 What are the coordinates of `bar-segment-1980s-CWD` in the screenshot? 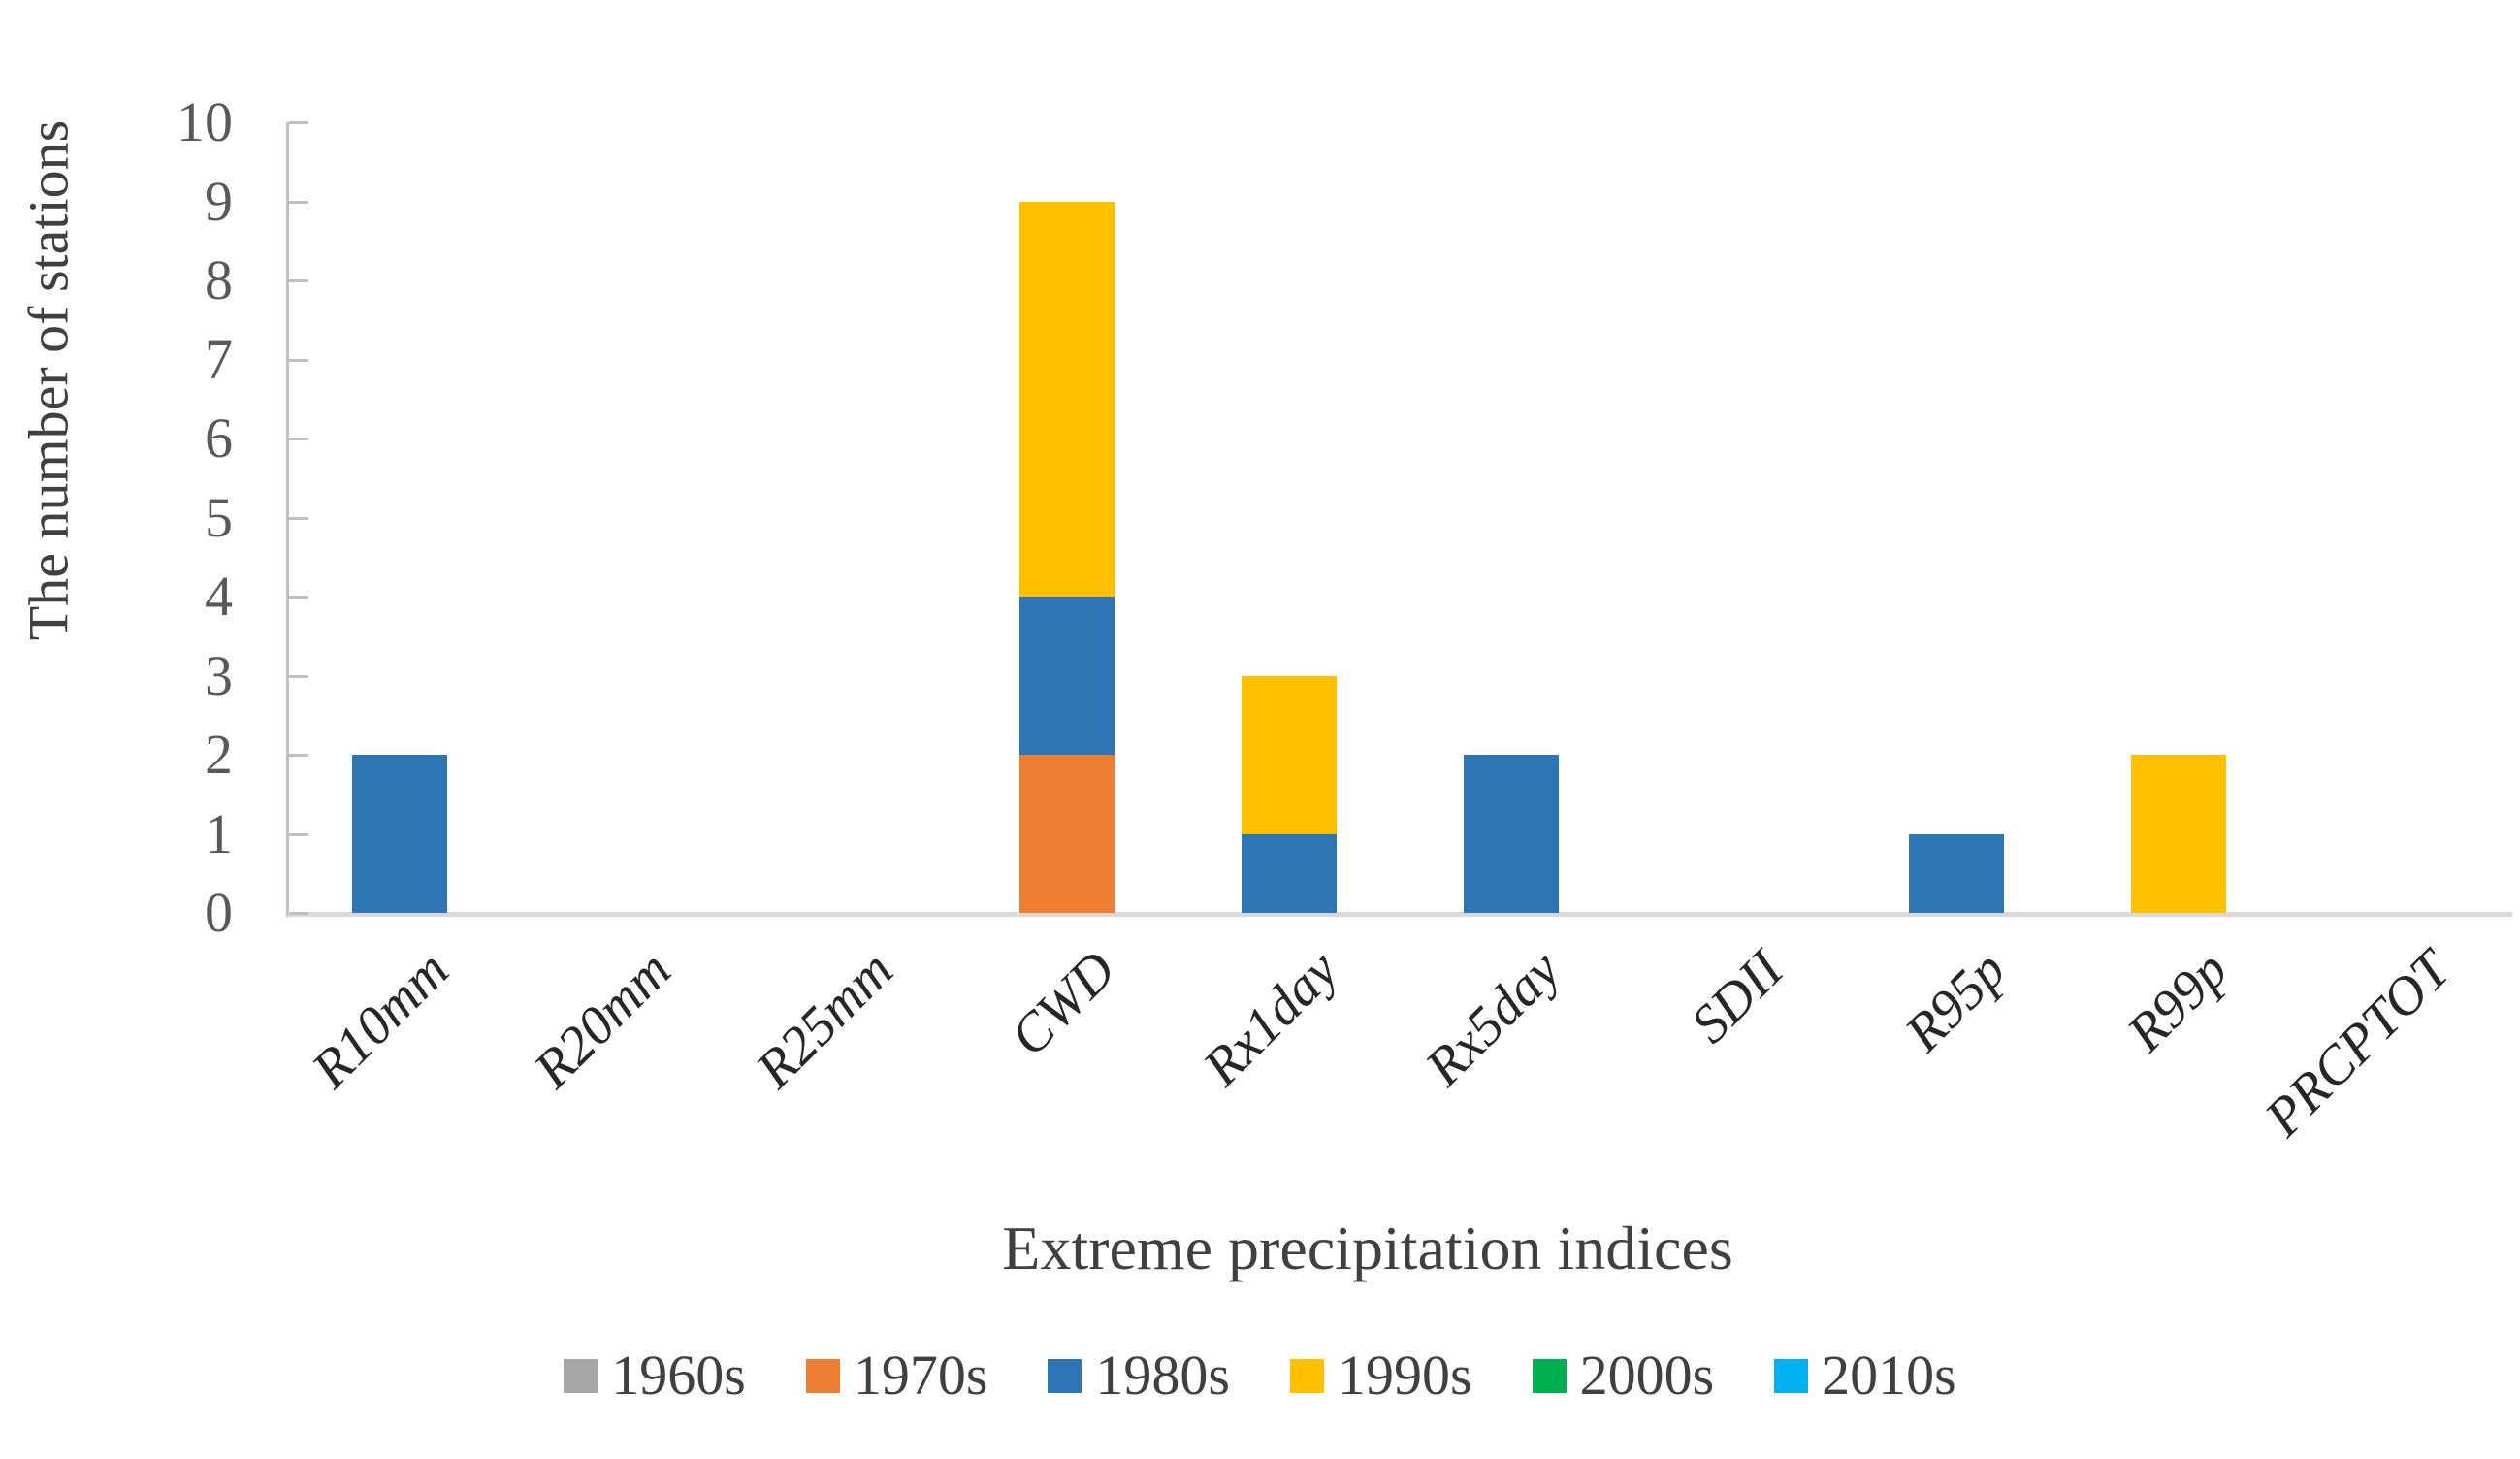 It's located at (1066, 676).